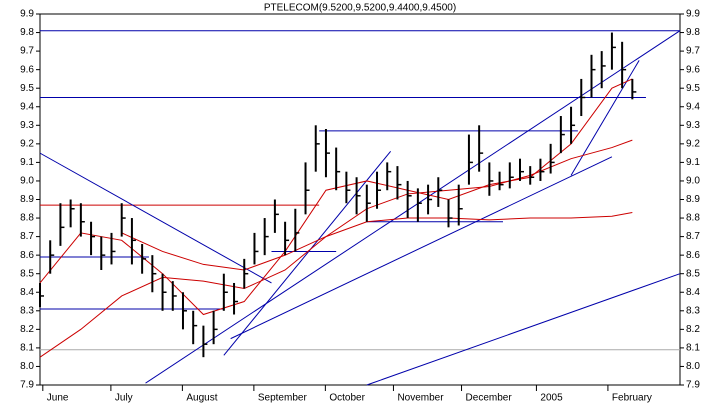 This screenshot has height=405, width=721. Describe the element at coordinates (27, 125) in the screenshot. I see `y-tick-label: 9.3` at that location.